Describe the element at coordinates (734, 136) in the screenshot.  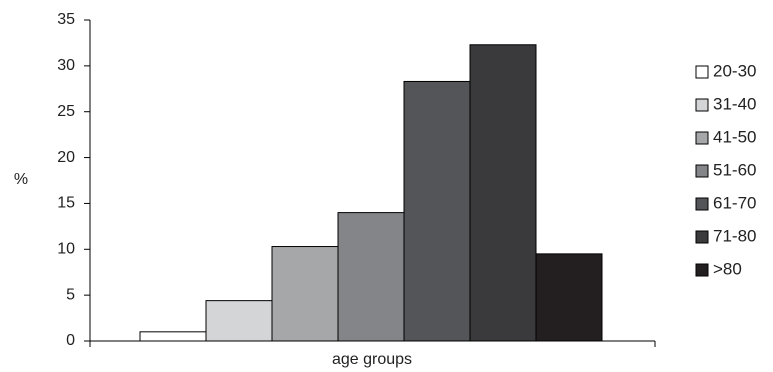
I see `legend-label: 41-50` at that location.